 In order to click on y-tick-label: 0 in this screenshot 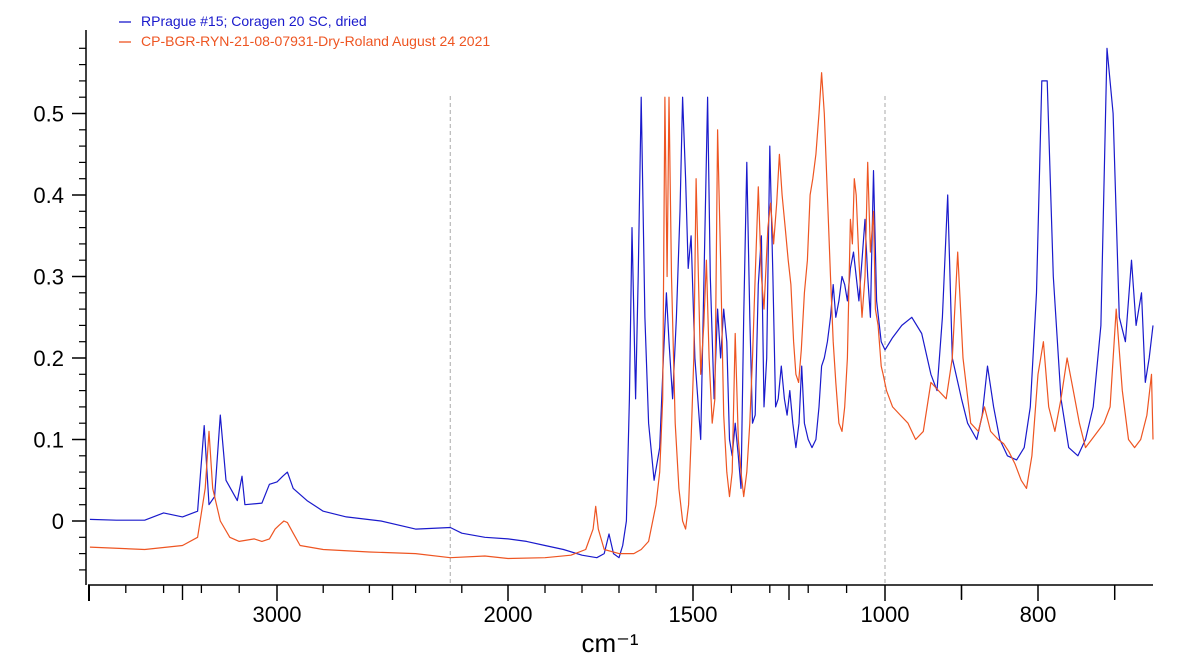, I will do `click(58, 521)`.